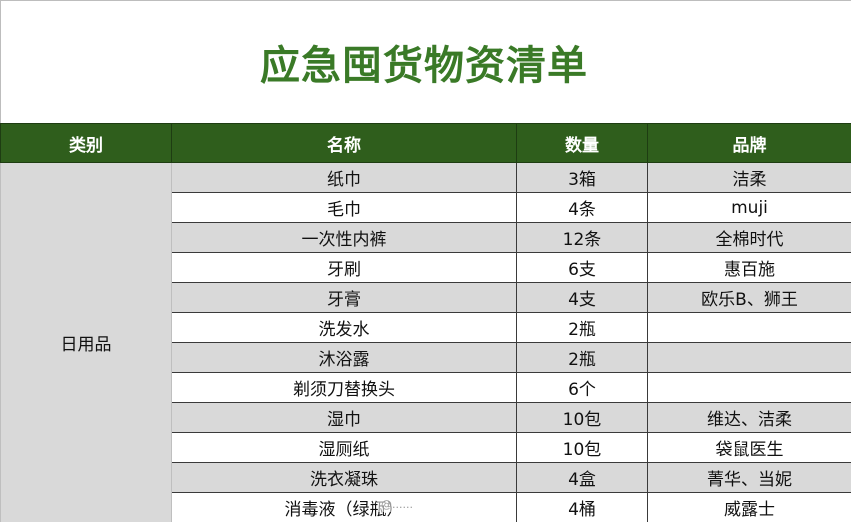 The width and height of the screenshot is (851, 522). I want to click on cell-name: 湿厕纸, so click(344, 447).